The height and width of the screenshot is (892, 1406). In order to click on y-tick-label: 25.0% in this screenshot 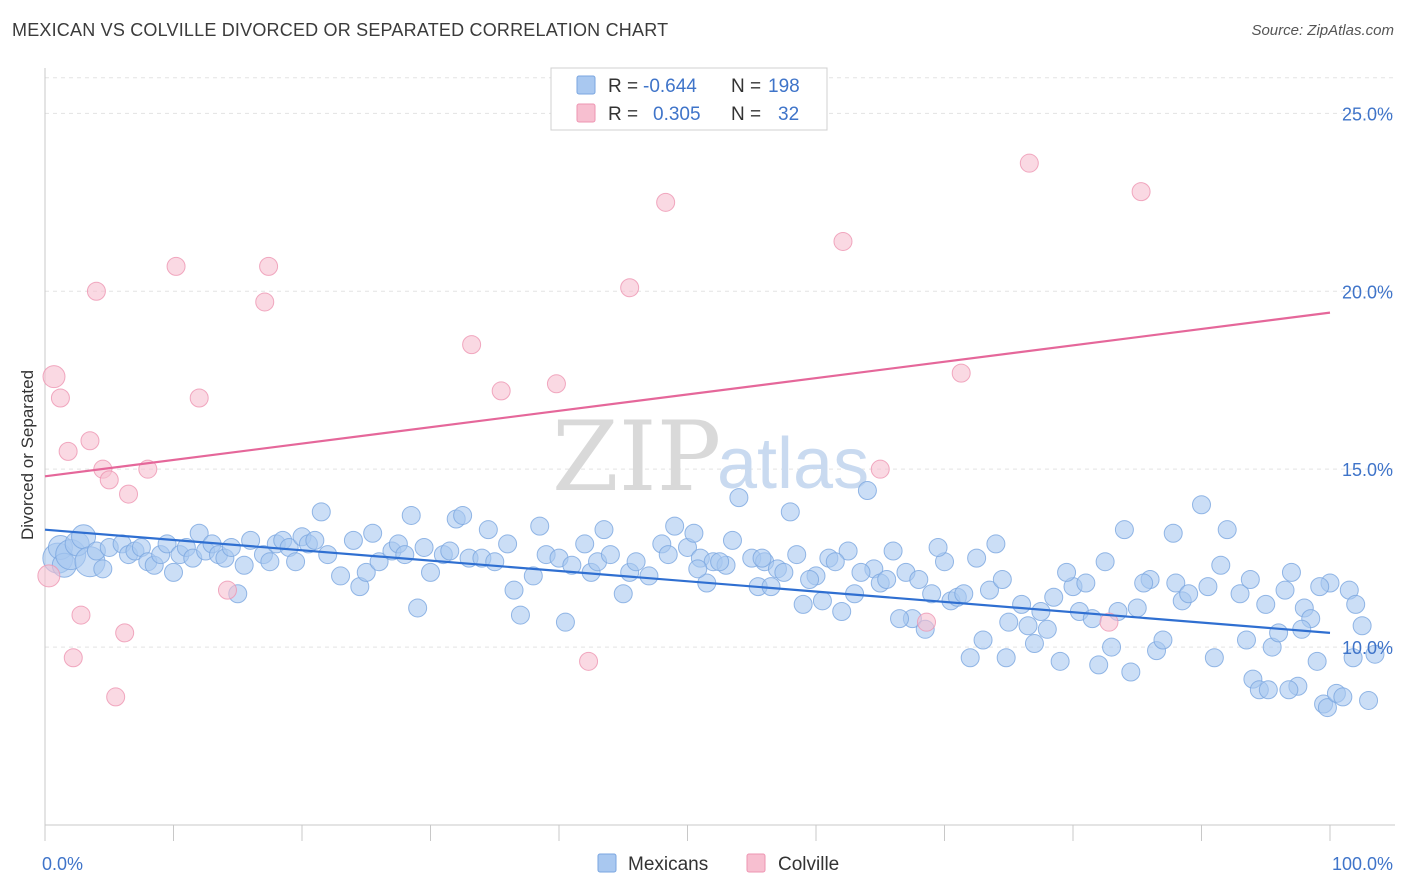, I will do `click(1367, 114)`.